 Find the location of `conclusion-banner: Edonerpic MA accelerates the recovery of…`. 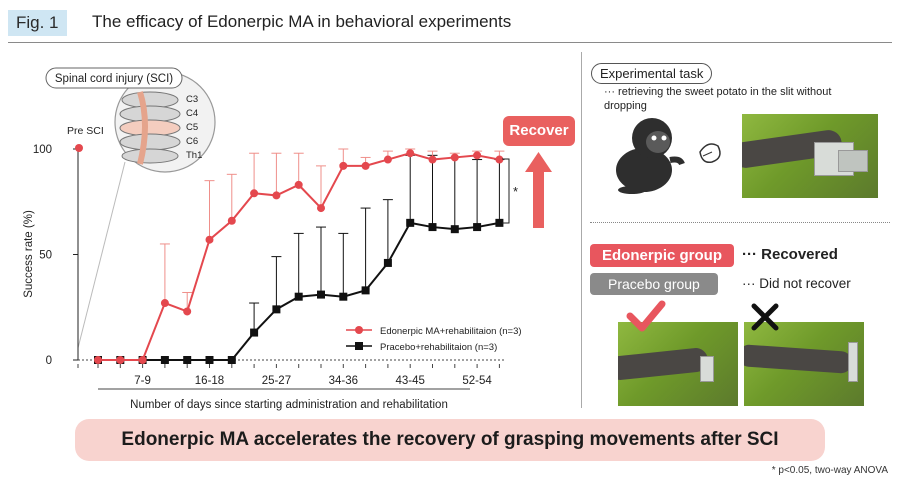

conclusion-banner: Edonerpic MA accelerates the recovery of… is located at coordinates (450, 440).